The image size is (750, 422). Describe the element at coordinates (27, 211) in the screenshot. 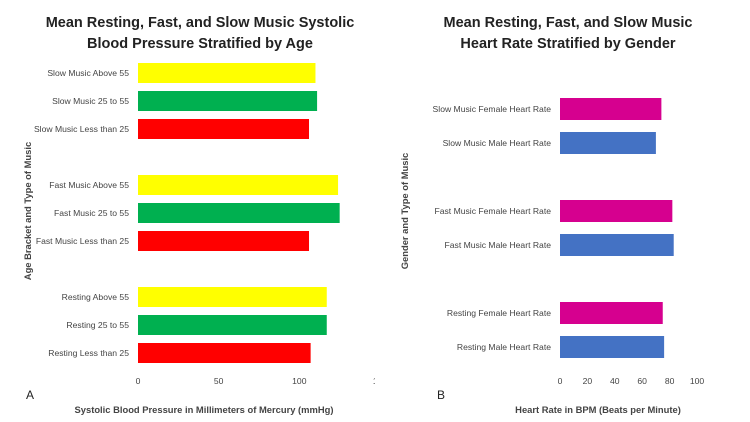

I see `chart-a-y-axis-label: Age Bracket and Type of Music` at that location.